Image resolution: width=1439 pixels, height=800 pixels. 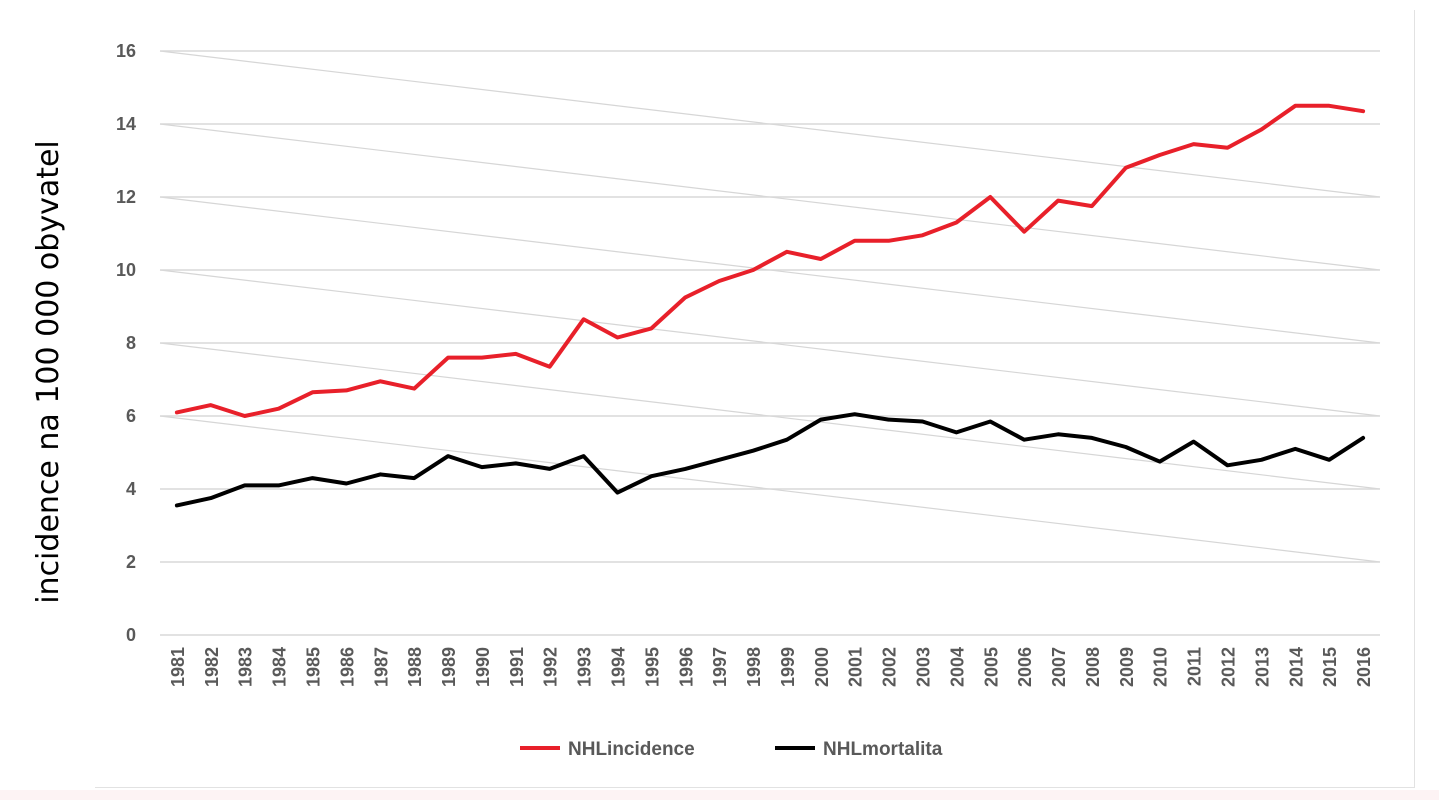 I want to click on y-tick-label: 14, so click(x=126, y=124).